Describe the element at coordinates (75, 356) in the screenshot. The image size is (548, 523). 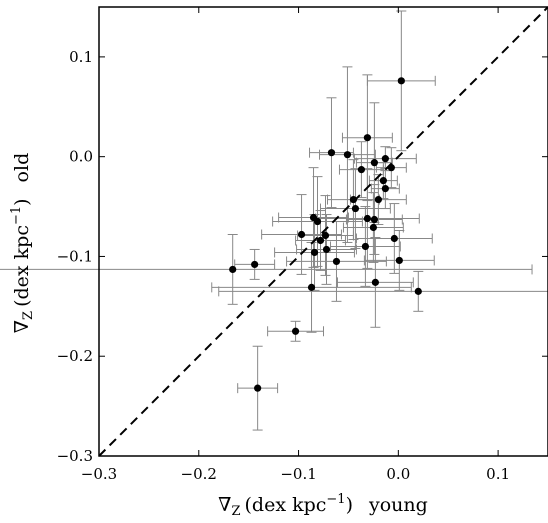
I see `y-tick-label: −0.2` at that location.